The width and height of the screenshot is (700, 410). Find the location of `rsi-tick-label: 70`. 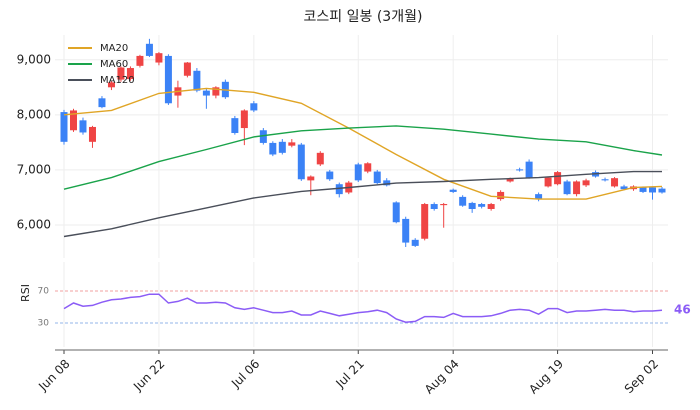

rsi-tick-label: 70 is located at coordinates (44, 292).